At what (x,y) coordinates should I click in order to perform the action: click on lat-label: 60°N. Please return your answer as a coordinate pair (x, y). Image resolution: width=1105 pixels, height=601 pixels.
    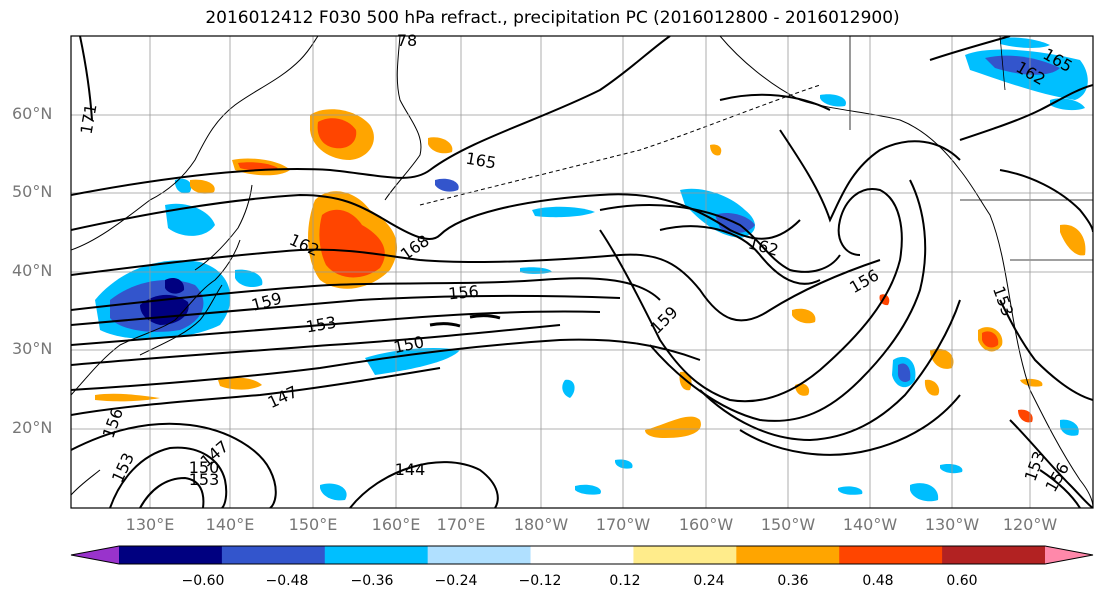
    Looking at the image, I should click on (32, 113).